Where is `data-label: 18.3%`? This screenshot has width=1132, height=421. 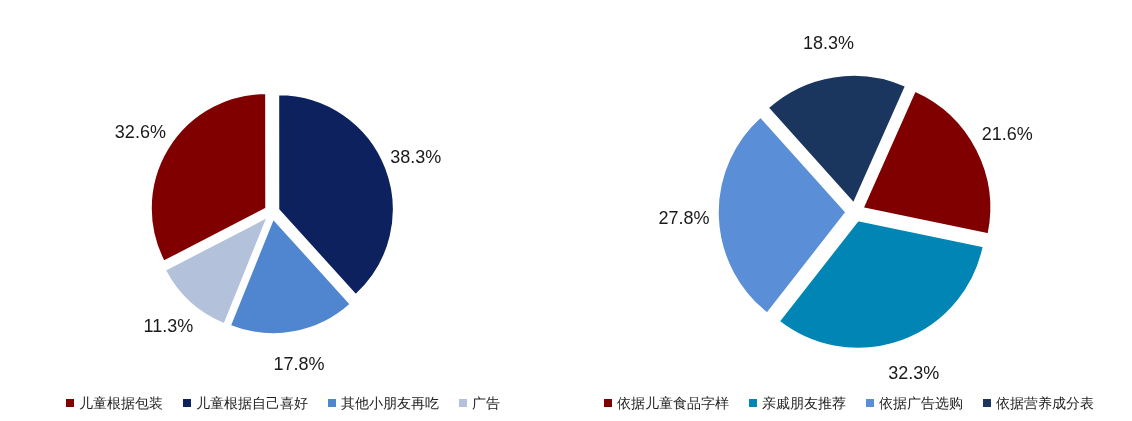 data-label: 18.3% is located at coordinates (828, 43).